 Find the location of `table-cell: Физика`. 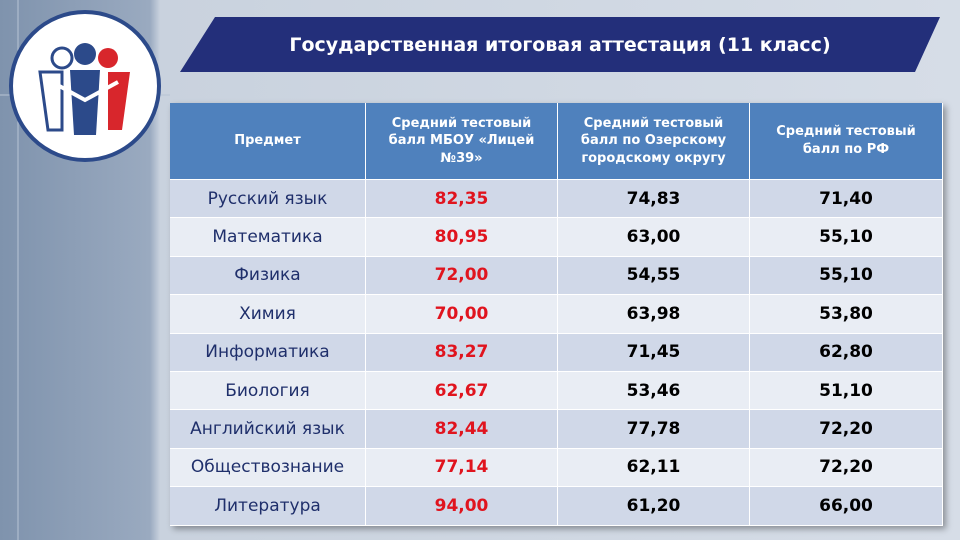

table-cell: Физика is located at coordinates (268, 276).